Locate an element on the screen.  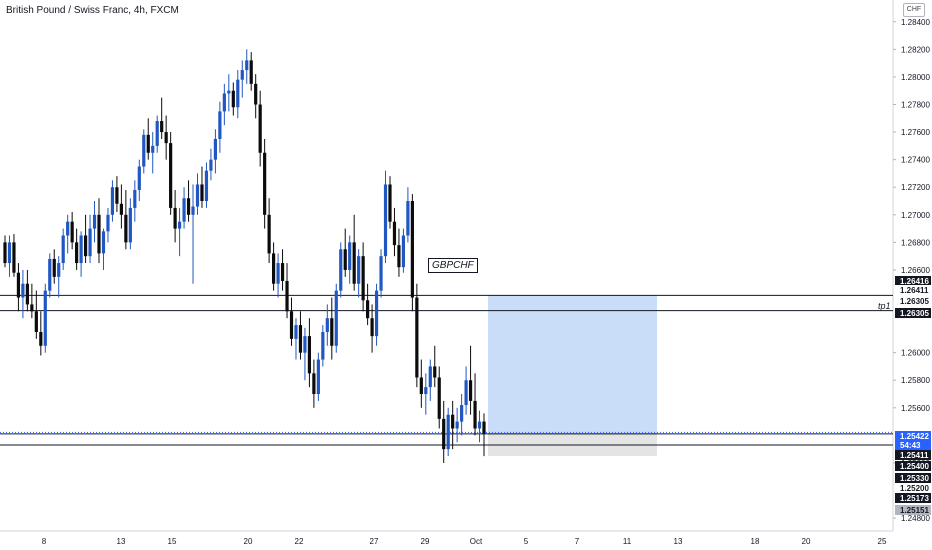
currency-button: CHF is located at coordinates (914, 10).